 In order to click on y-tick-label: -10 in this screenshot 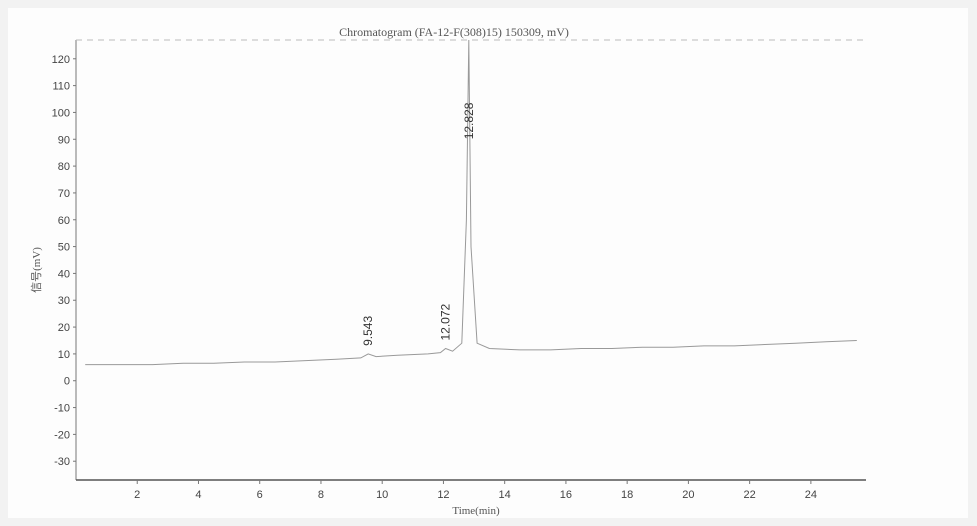, I will do `click(62, 409)`.